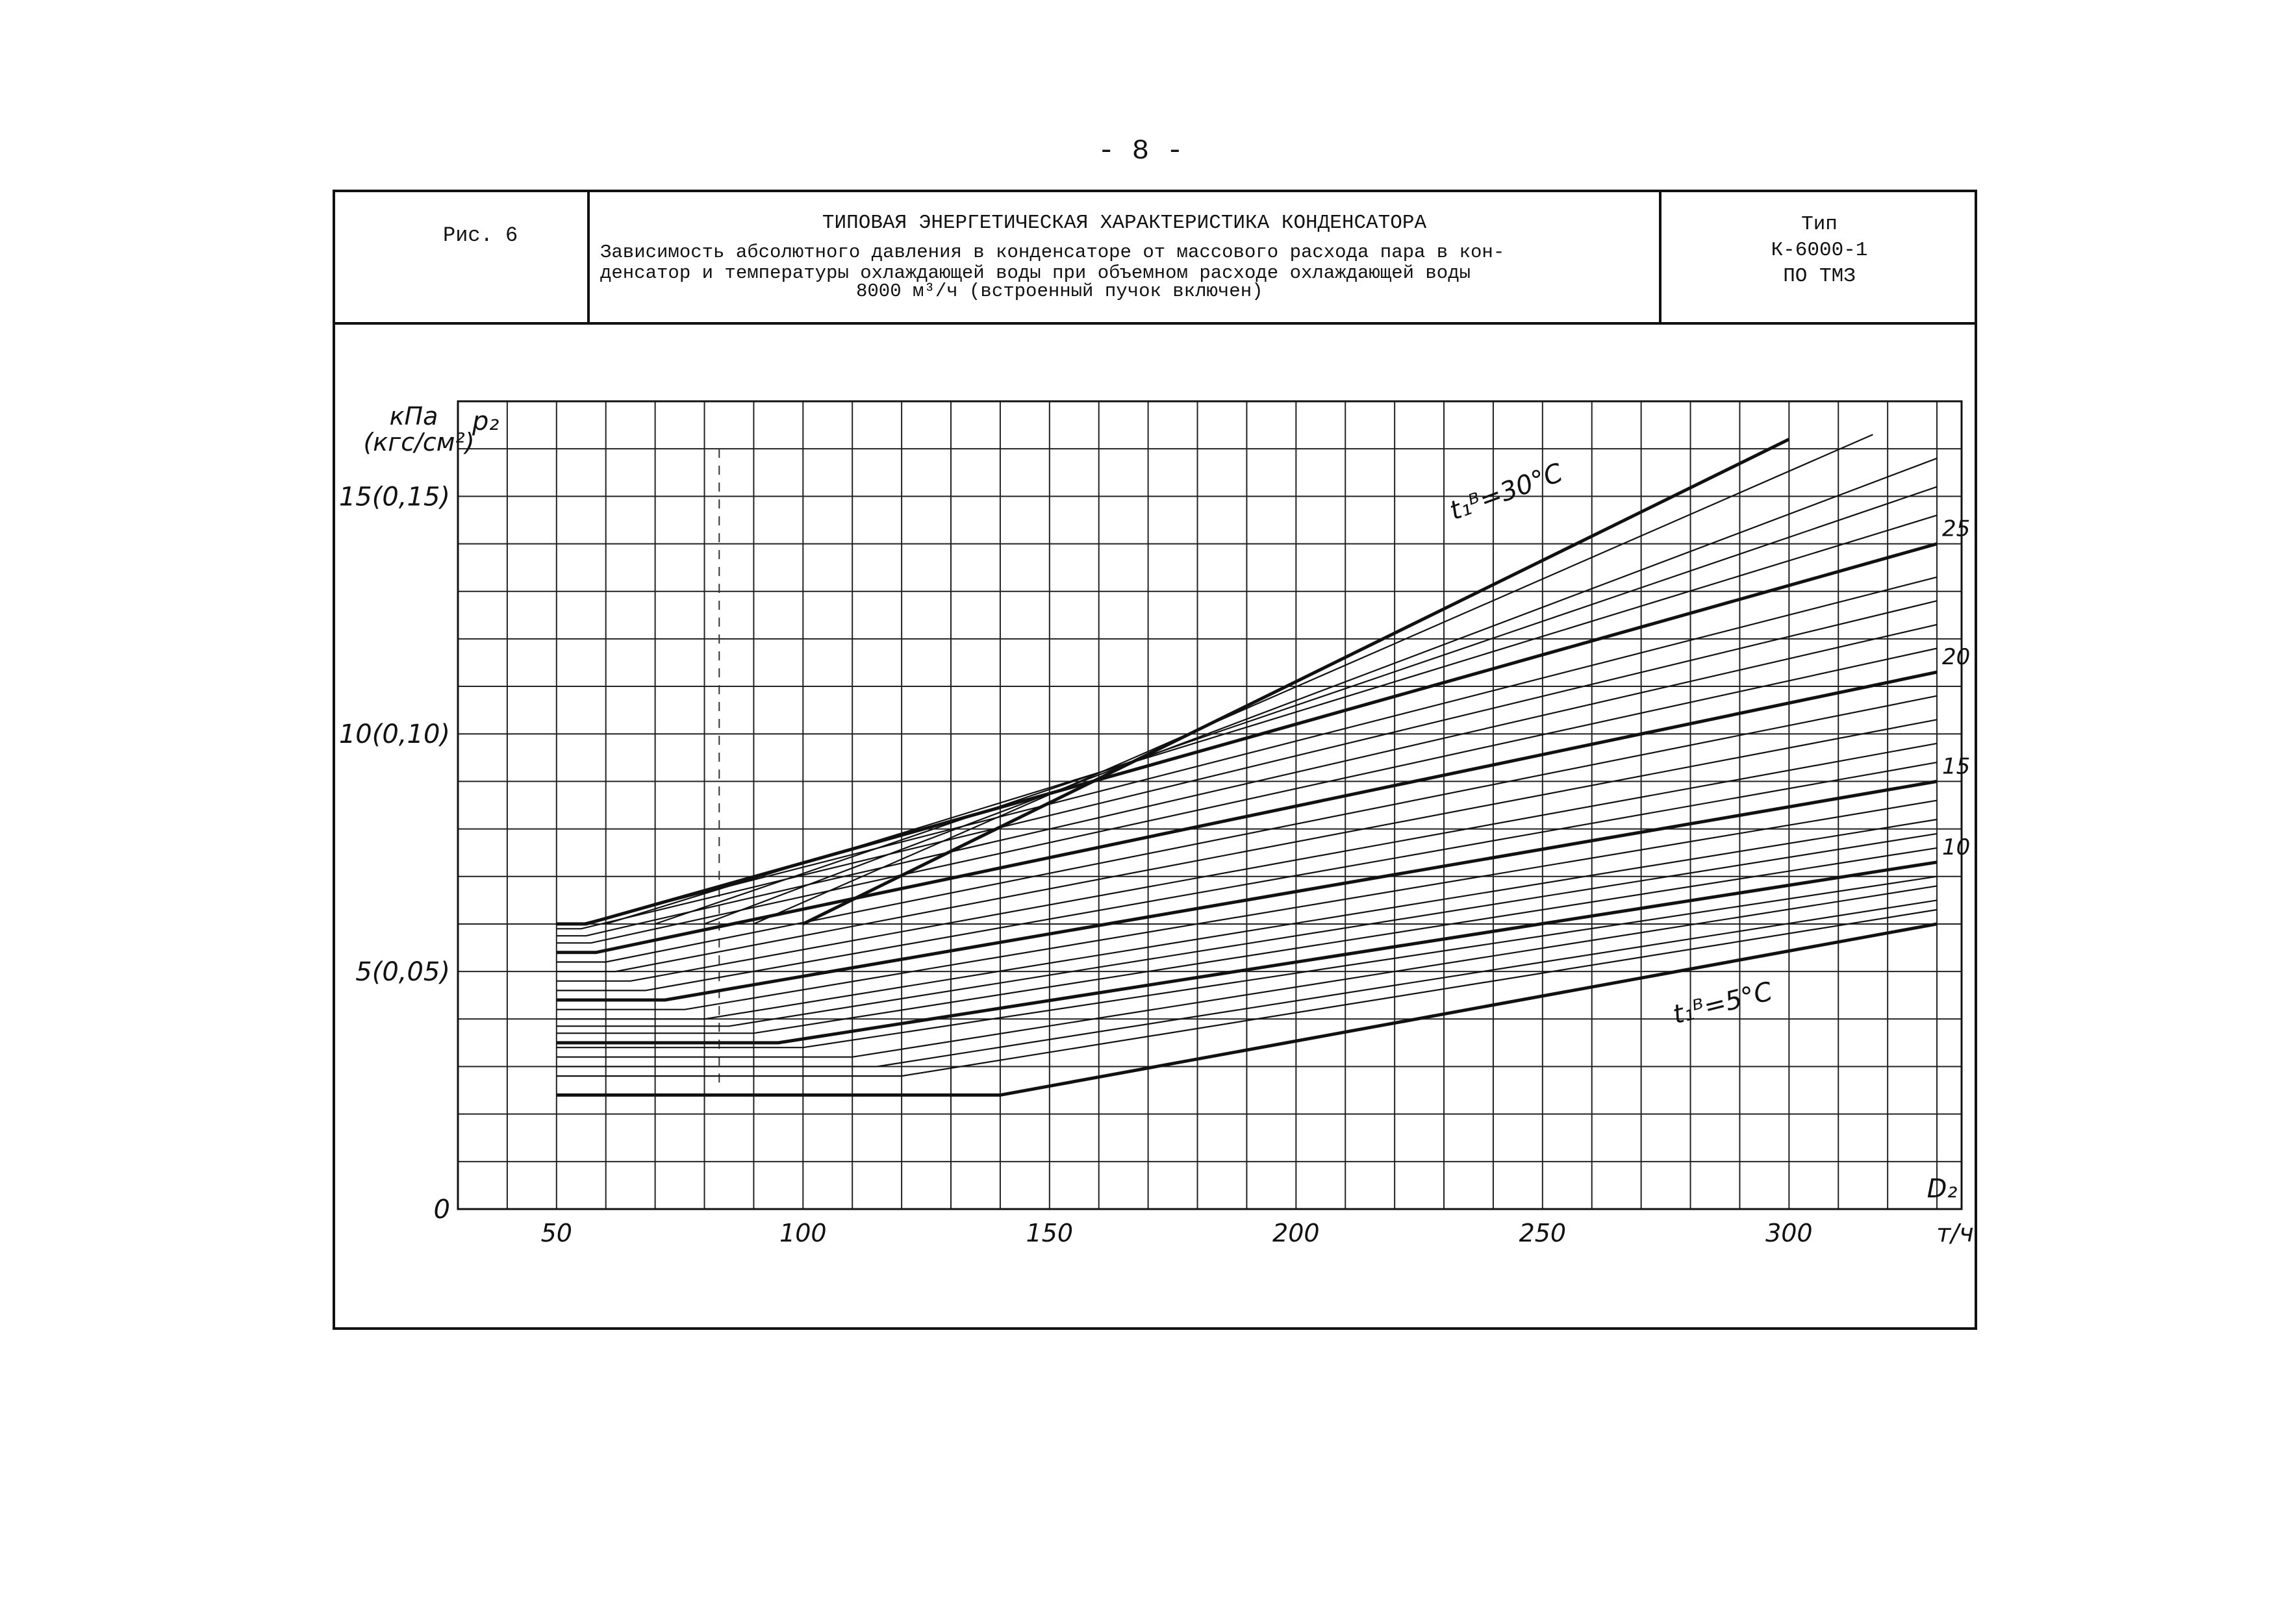  I want to click on x-axis-label: D₂, so click(1942, 1189).